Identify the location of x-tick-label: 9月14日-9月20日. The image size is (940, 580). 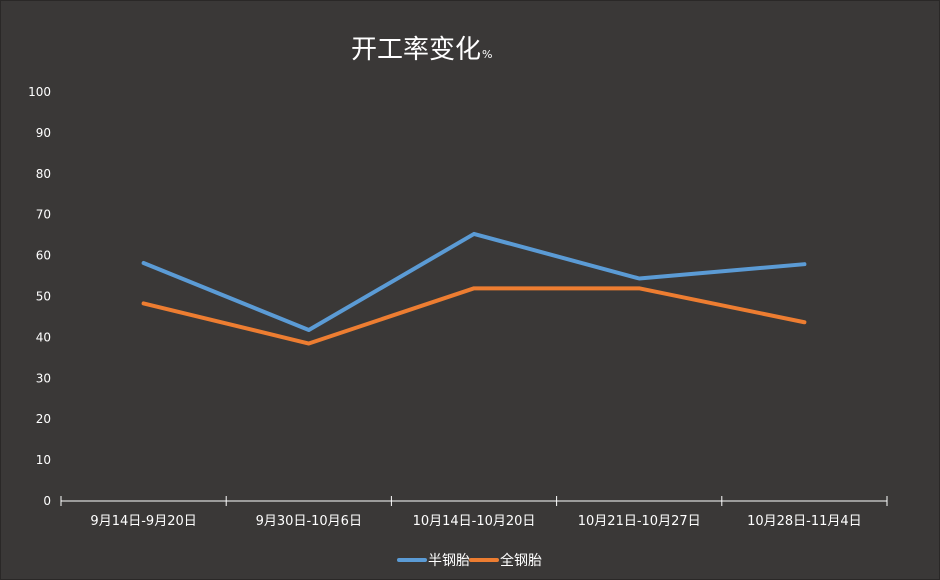
(143, 521).